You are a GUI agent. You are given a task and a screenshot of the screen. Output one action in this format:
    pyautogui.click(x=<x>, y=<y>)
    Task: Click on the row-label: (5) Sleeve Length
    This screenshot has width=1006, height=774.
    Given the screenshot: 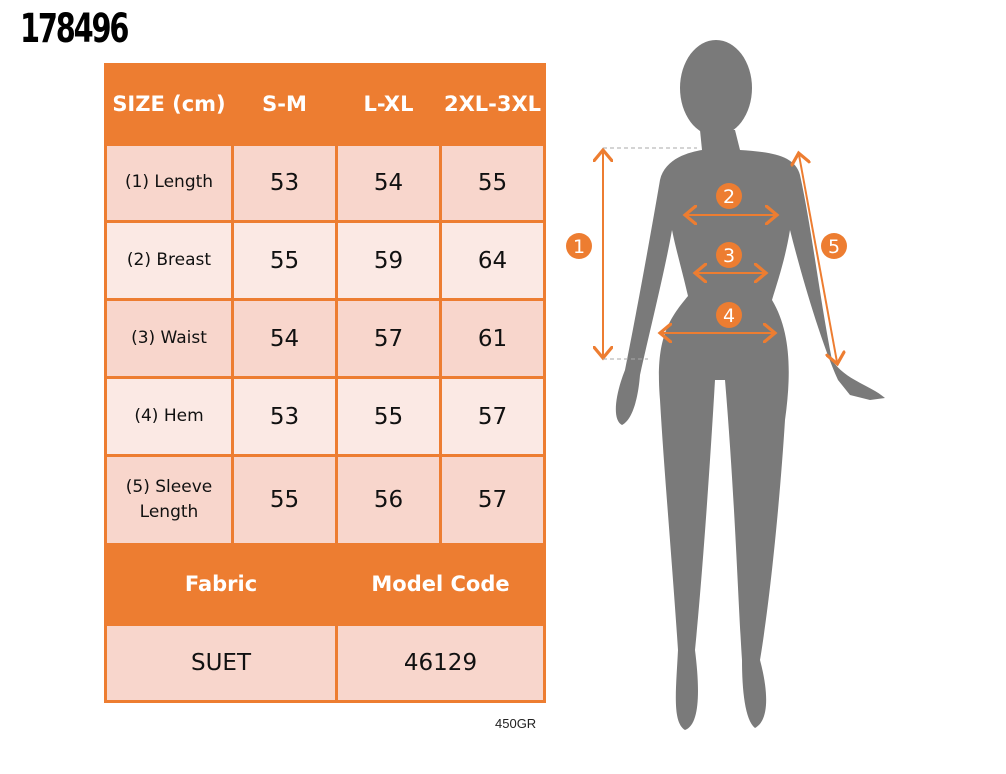 What is the action you would take?
    pyautogui.click(x=169, y=500)
    